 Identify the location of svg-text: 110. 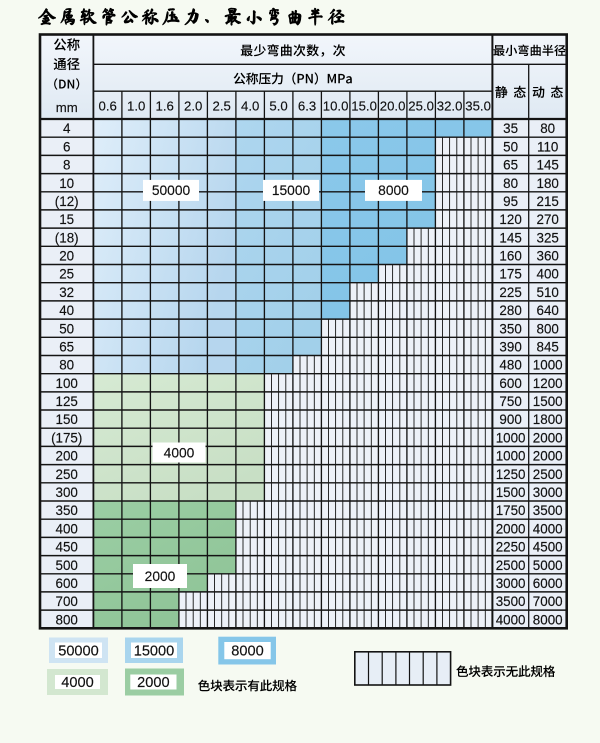
(547, 146).